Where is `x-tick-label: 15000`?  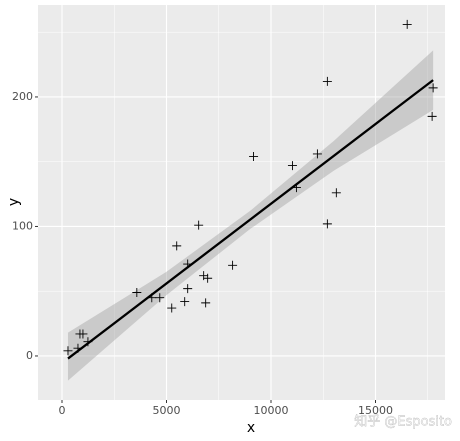 x-tick-label: 15000 is located at coordinates (375, 410).